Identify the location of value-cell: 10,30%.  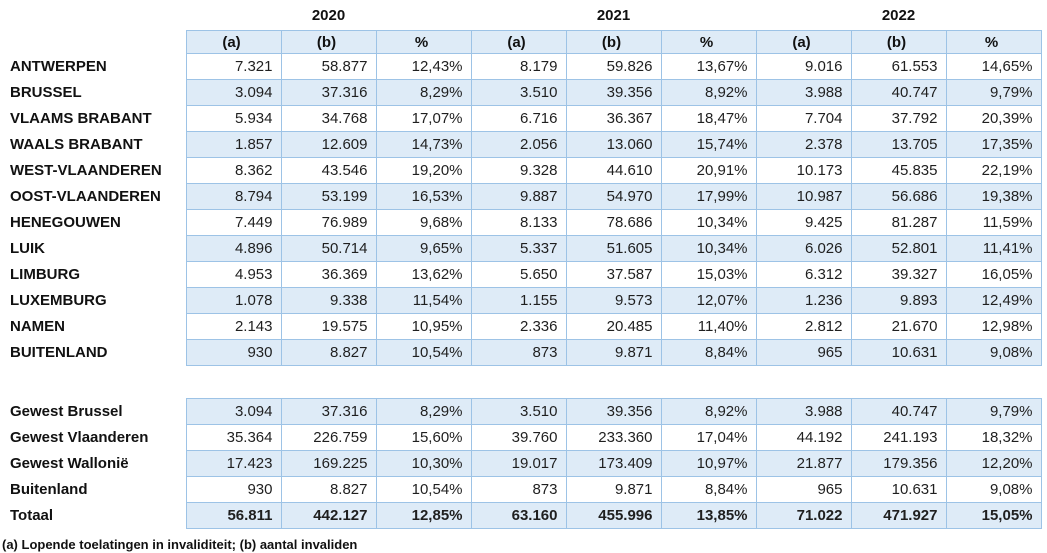
(423, 463).